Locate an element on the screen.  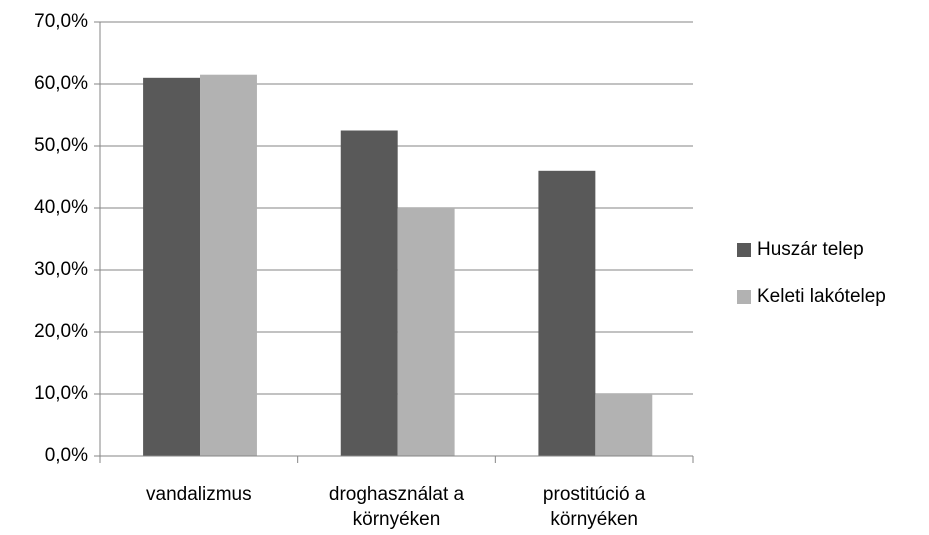
y-tick-label: 30,0% is located at coordinates (61, 269).